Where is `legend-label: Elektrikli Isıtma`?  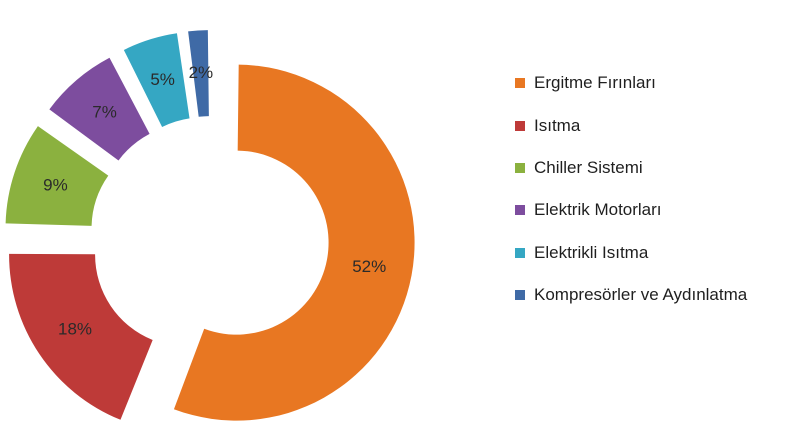 legend-label: Elektrikli Isıtma is located at coordinates (591, 252).